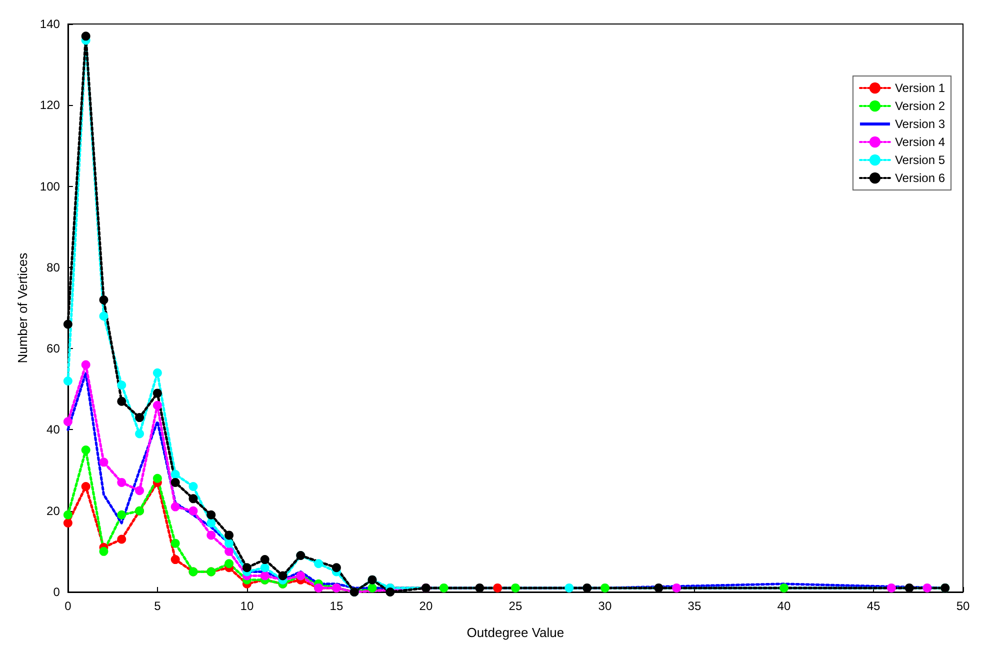  What do you see at coordinates (920, 124) in the screenshot?
I see `legend-label: Version 3` at bounding box center [920, 124].